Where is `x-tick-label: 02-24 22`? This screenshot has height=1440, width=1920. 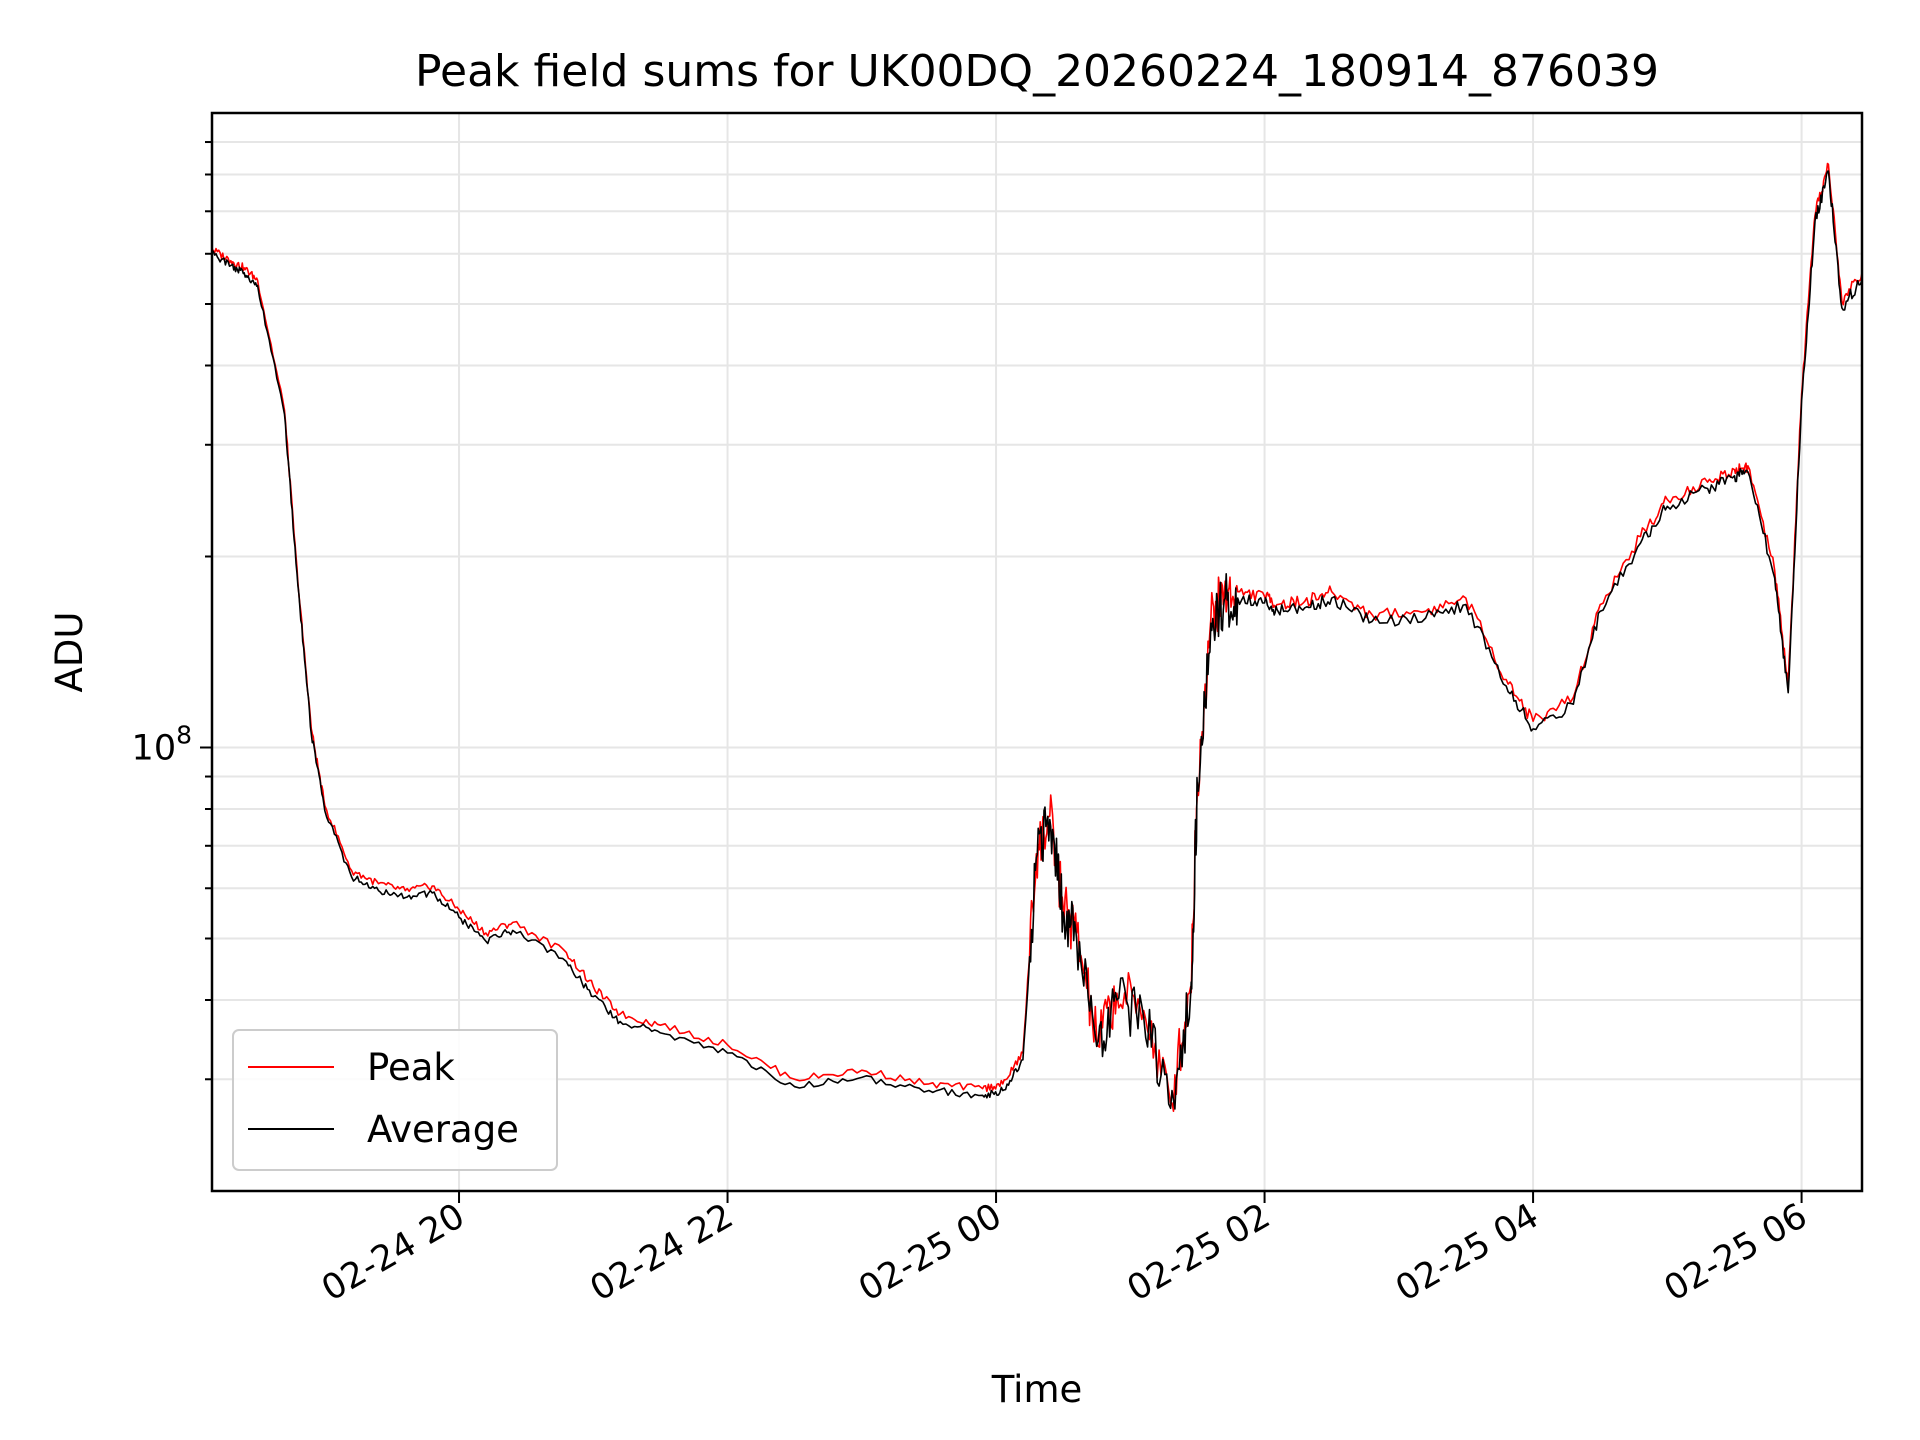
x-tick-label: 02-24 22 is located at coordinates (662, 1252).